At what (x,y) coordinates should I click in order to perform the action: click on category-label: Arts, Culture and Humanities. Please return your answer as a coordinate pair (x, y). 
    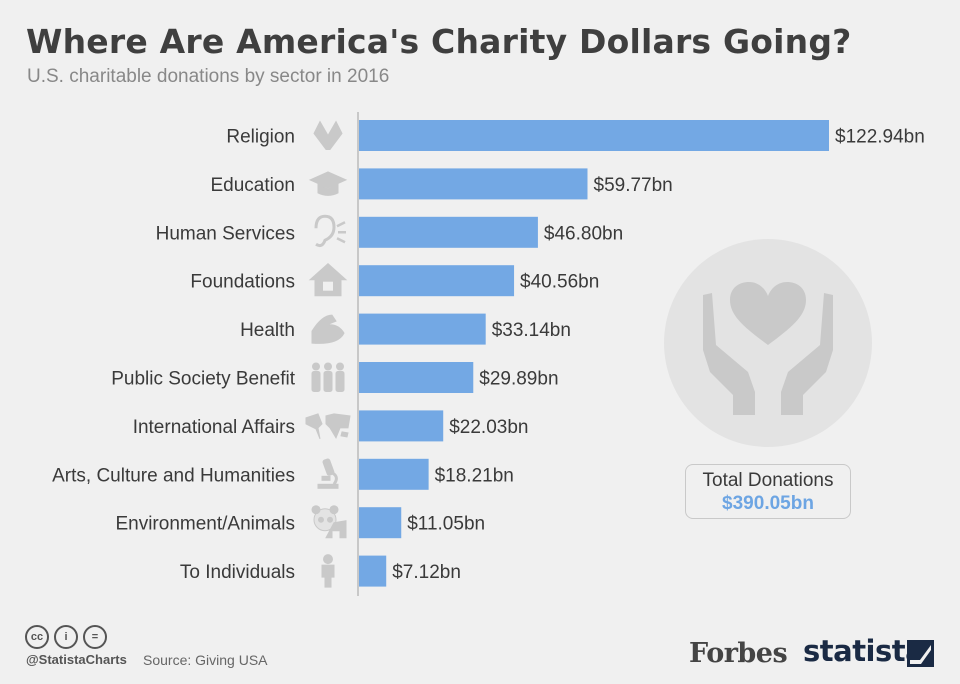
    Looking at the image, I should click on (173, 475).